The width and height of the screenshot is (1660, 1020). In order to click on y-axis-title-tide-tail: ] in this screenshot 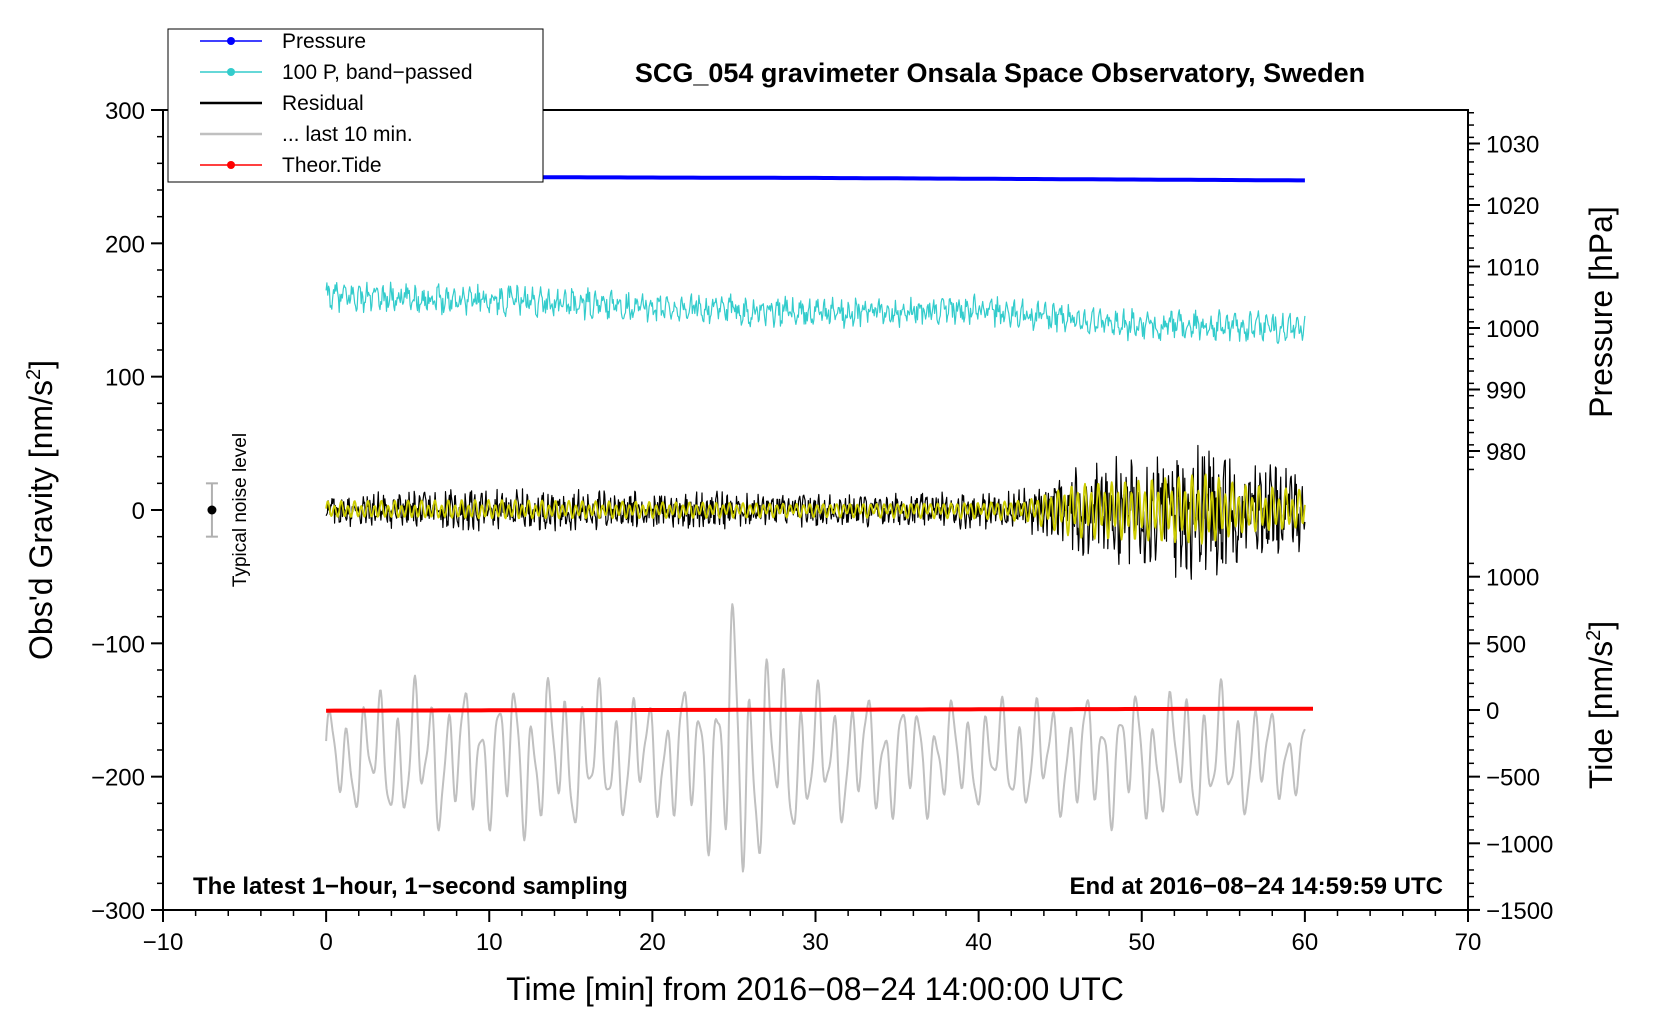, I will do `click(1601, 625)`.